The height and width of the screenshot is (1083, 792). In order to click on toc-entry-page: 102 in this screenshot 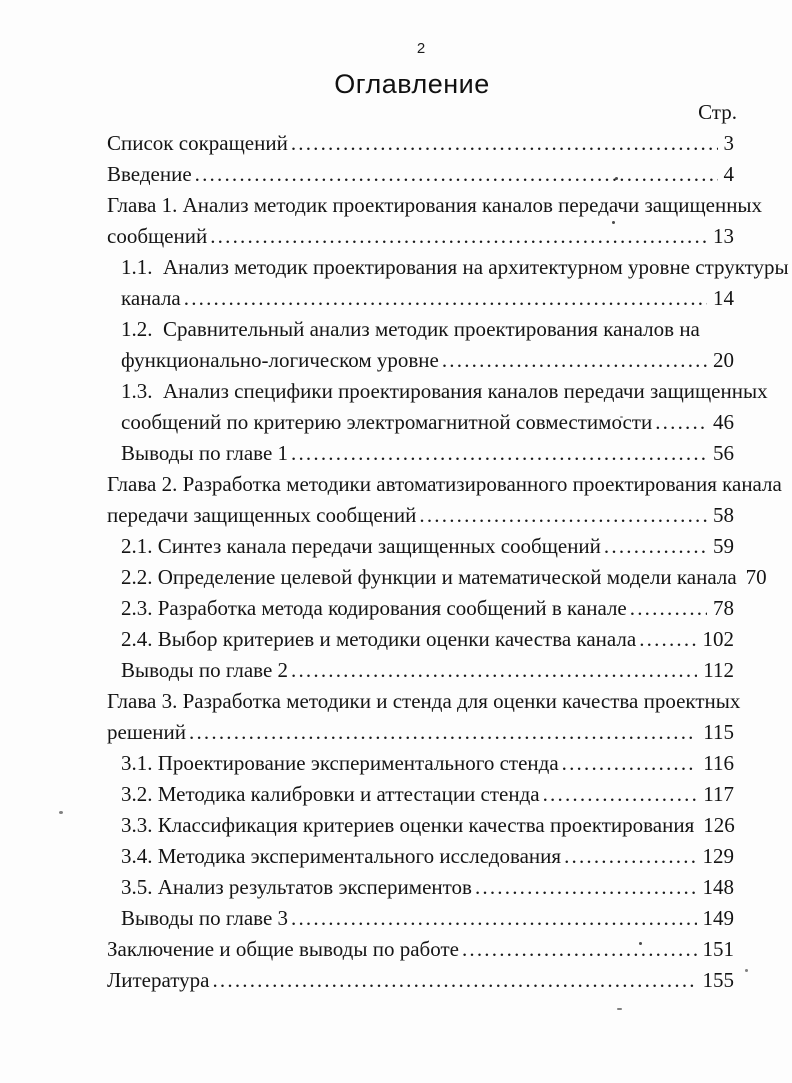, I will do `click(718, 639)`.